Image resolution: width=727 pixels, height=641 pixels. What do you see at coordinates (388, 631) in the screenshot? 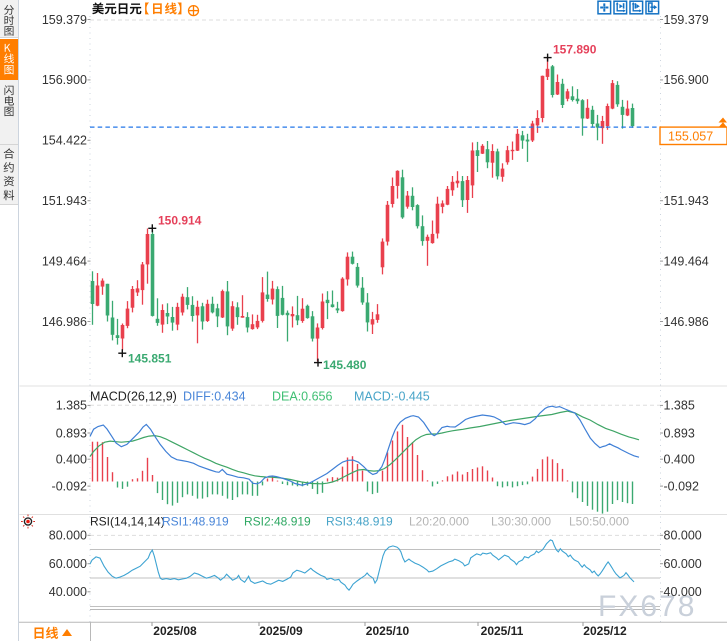
I see `svg-text: 2025/10` at bounding box center [388, 631].